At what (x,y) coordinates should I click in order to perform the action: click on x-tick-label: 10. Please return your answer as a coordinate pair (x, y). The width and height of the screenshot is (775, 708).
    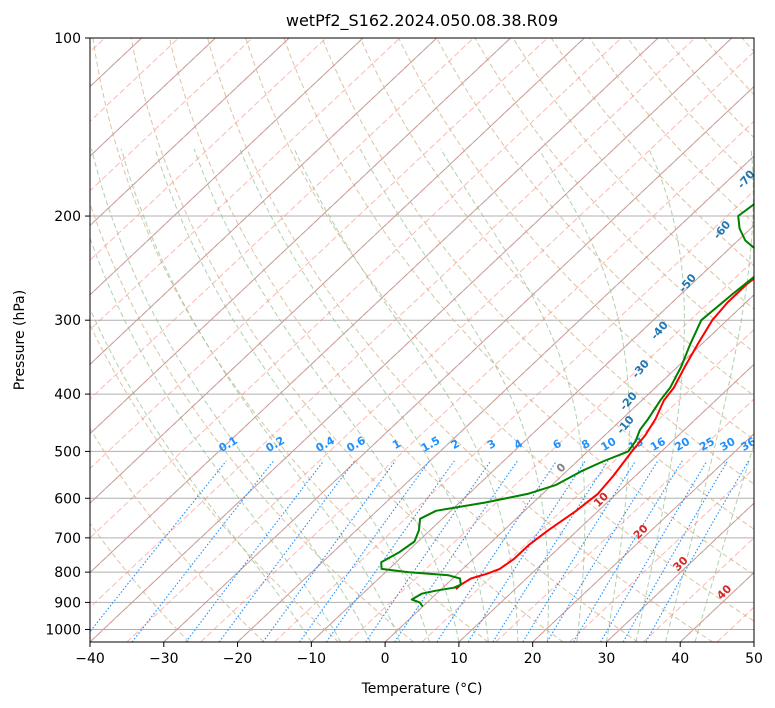
    Looking at the image, I should click on (459, 659).